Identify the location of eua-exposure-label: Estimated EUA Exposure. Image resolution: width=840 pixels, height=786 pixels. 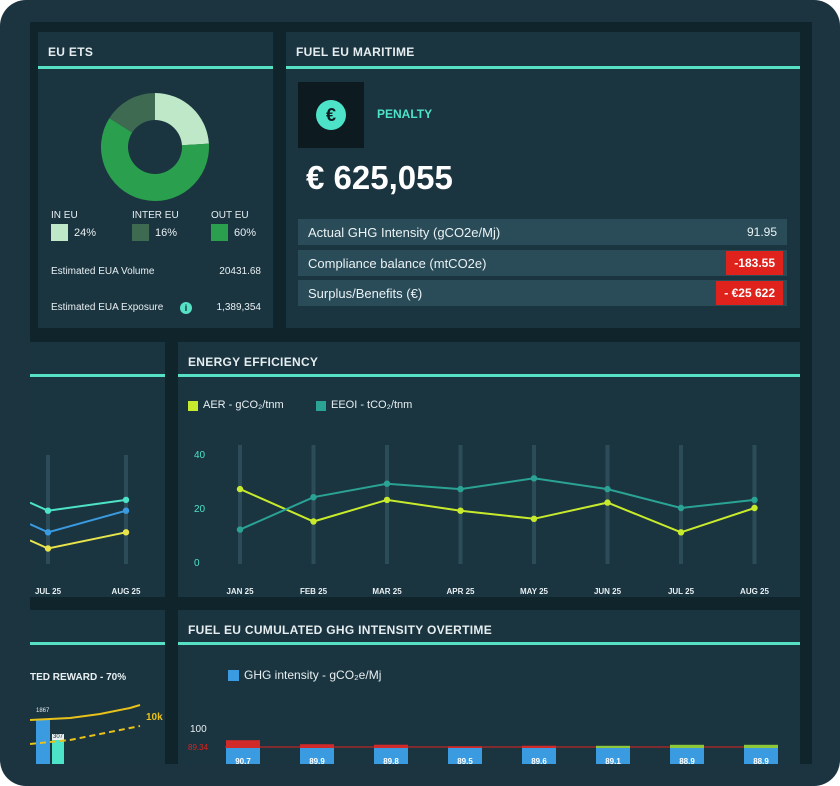
(107, 307).